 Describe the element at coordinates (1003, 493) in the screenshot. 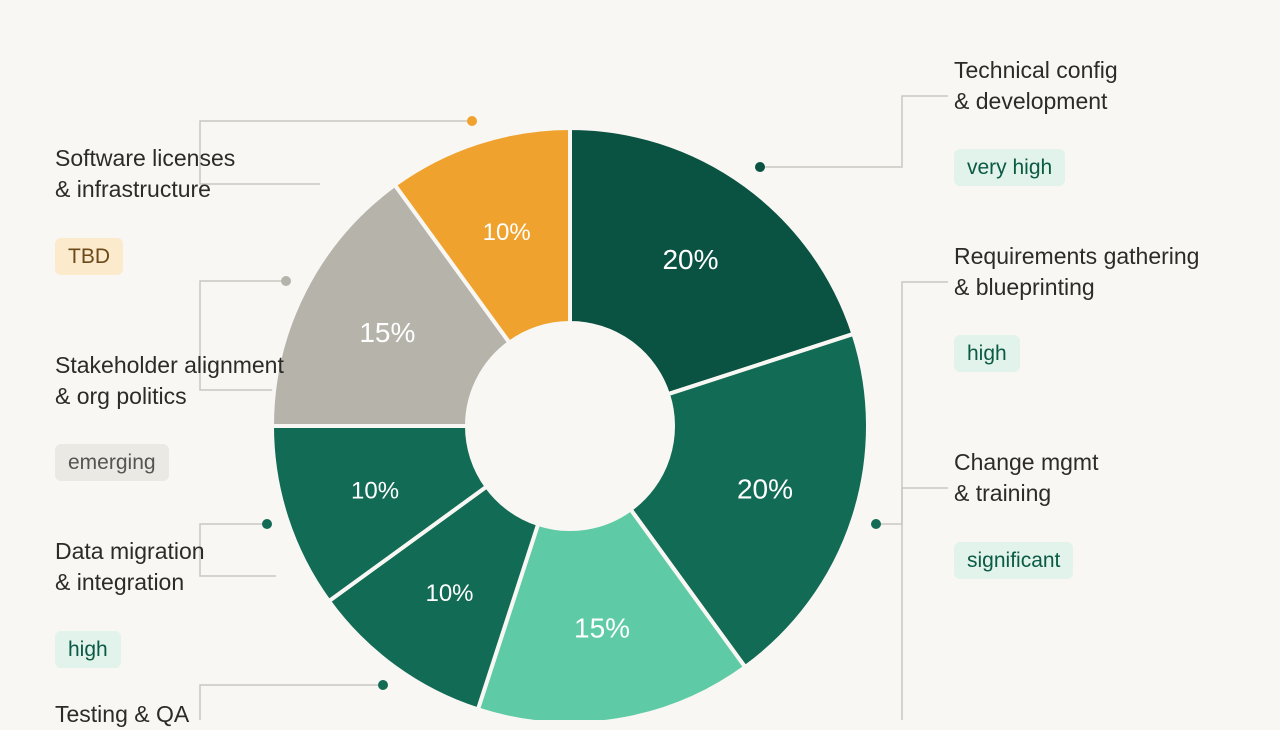

I see `label-change-mgmt-line2: & training` at that location.